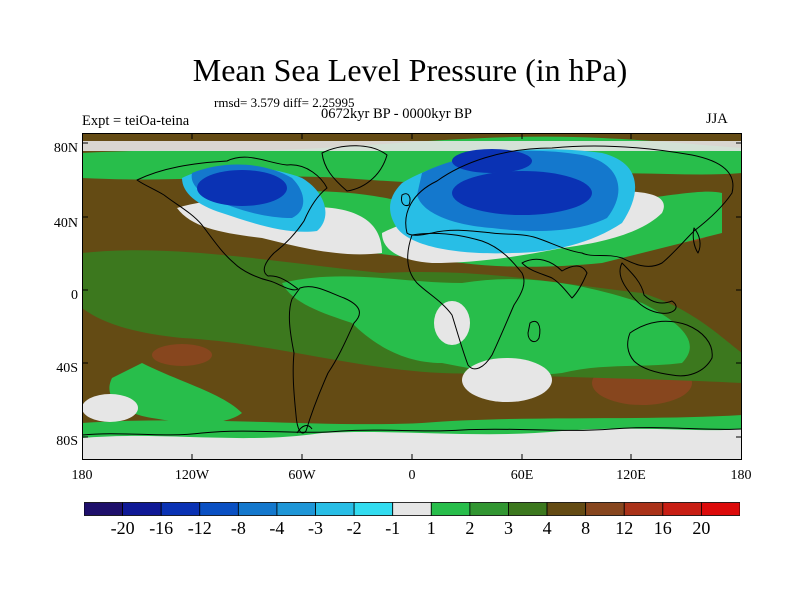 This screenshot has height=600, width=800. Describe the element at coordinates (508, 528) in the screenshot. I see `colorbar-label: 3` at that location.